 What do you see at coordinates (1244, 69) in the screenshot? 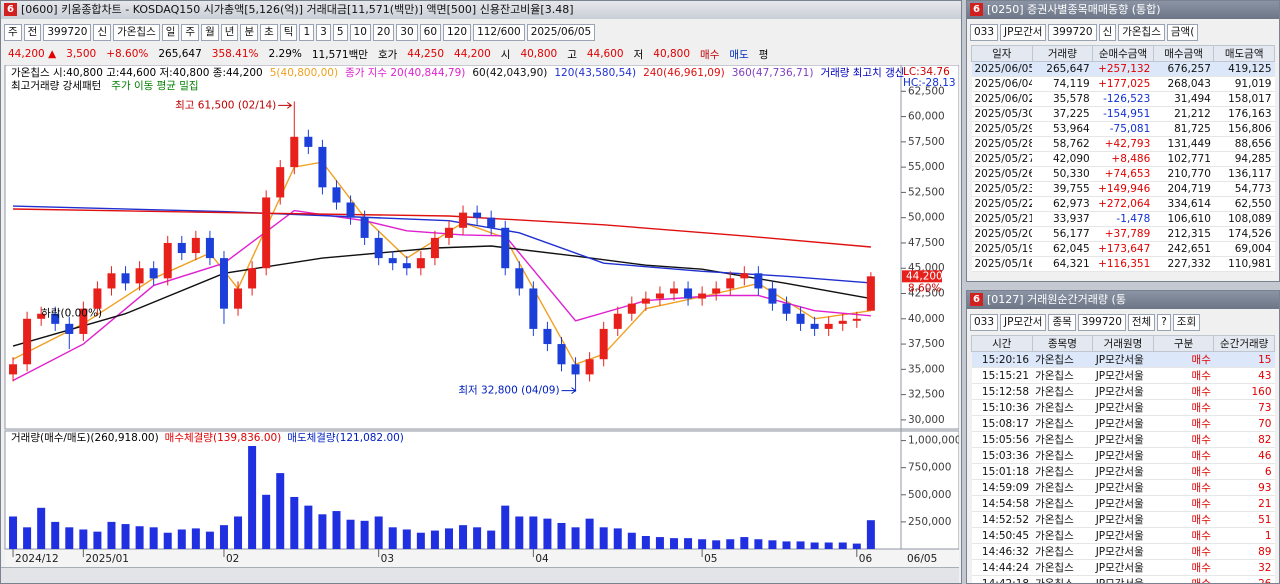
I see `table-cell: 419,125` at bounding box center [1244, 69].